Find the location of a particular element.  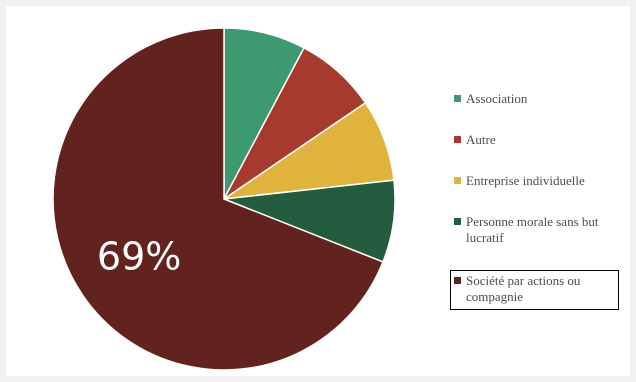

legend-item-2: Entreprise individuelle is located at coordinates (539, 181).